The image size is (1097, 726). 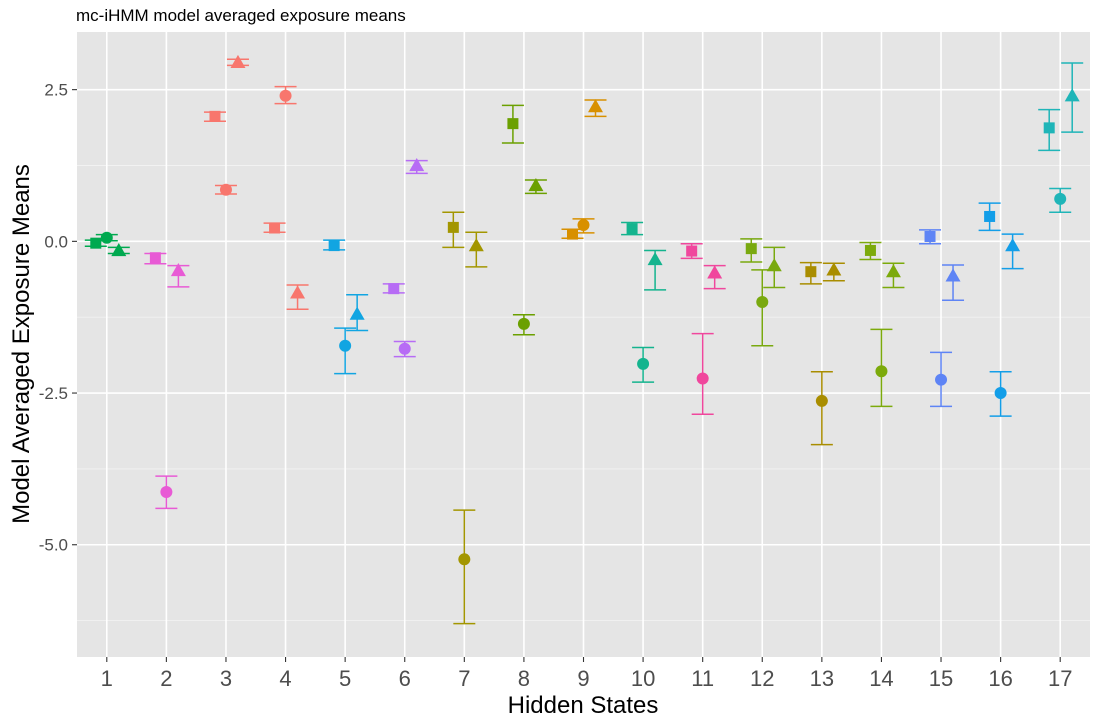 I want to click on x-tick-label: 13, so click(x=822, y=678).